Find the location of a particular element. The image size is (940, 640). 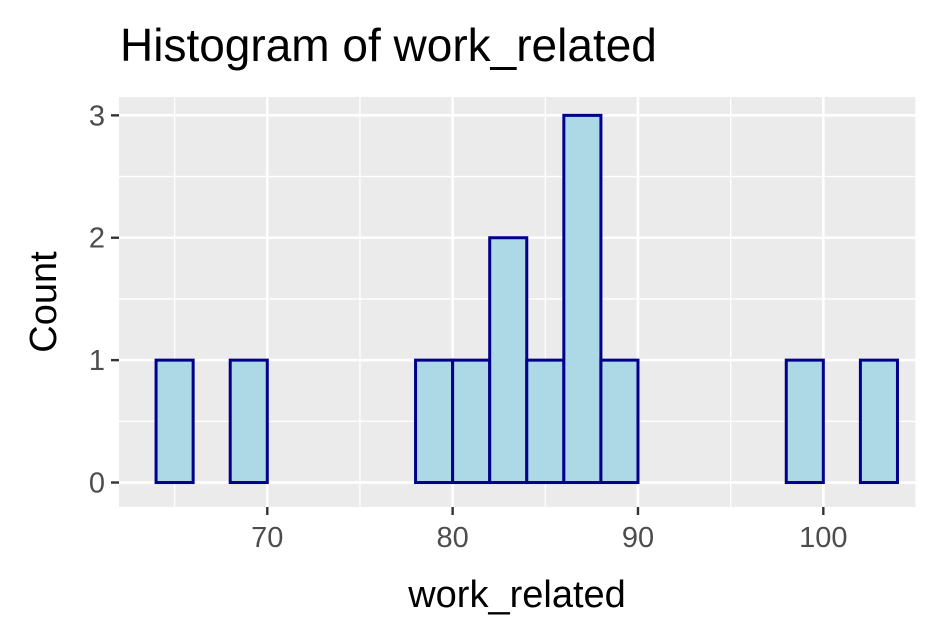

x-tick-label: 80 is located at coordinates (452, 538).